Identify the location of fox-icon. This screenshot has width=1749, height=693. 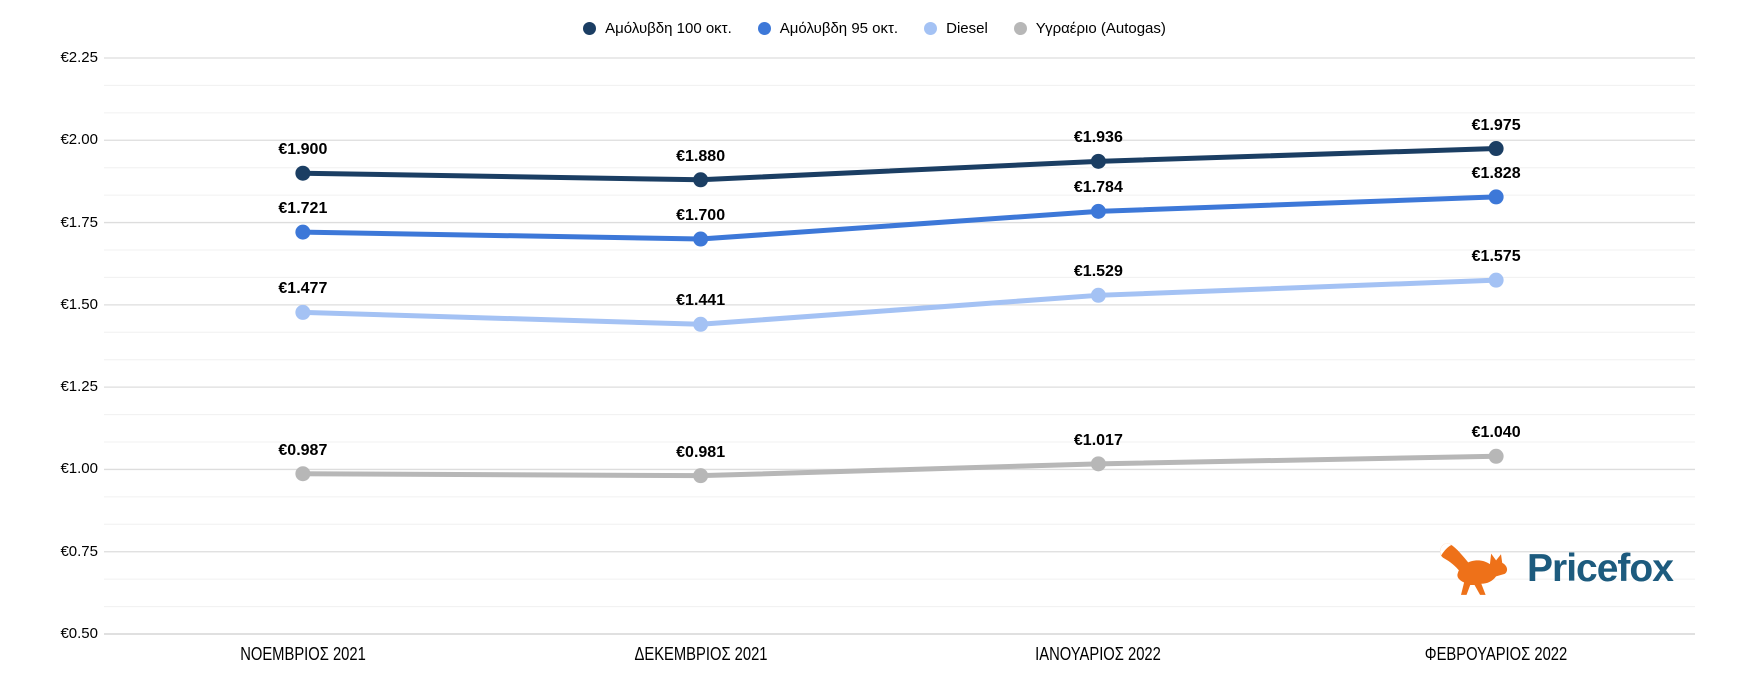
(1474, 569).